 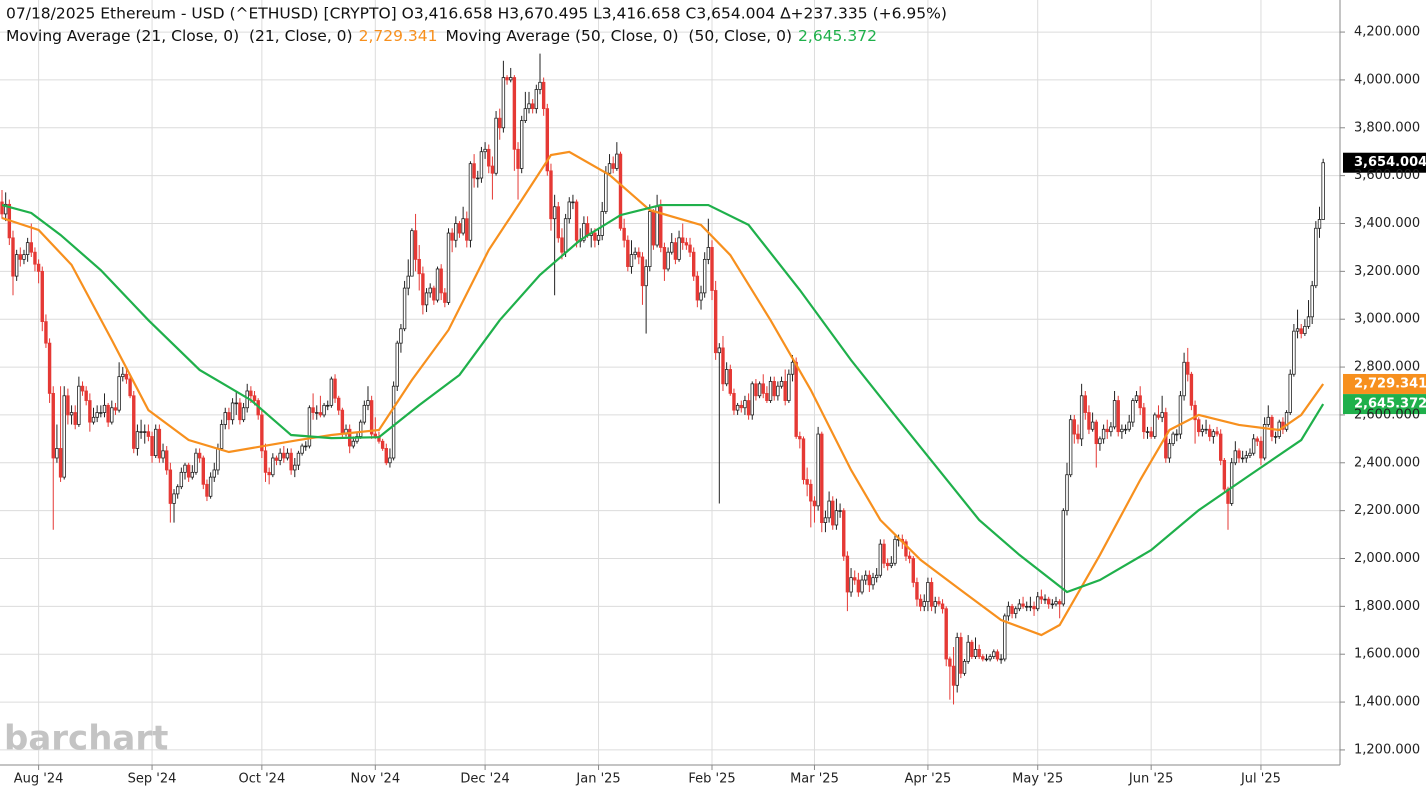 What do you see at coordinates (1384, 283) in the screenshot?
I see `price-tags: 3,654.004 2,729.341 2,645.372` at bounding box center [1384, 283].